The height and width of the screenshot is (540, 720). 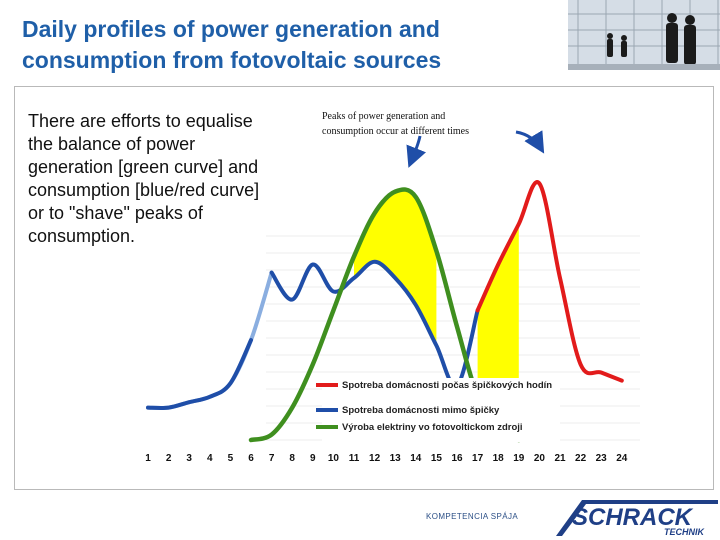 I want to click on x-tick-label: 14, so click(x=416, y=458).